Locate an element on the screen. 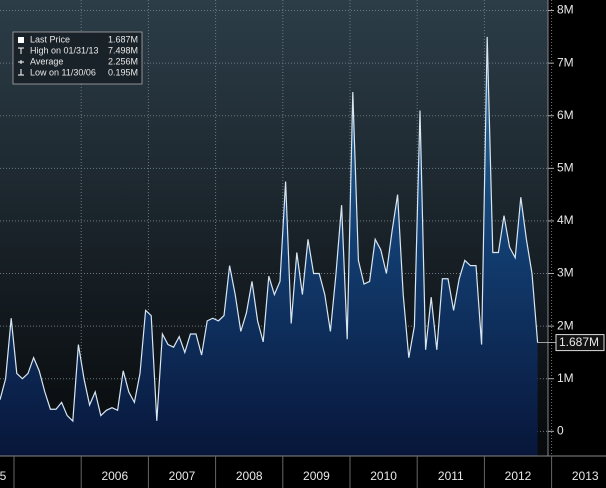 Image resolution: width=606 pixels, height=488 pixels. x-tick-label: 5 is located at coordinates (3, 476).